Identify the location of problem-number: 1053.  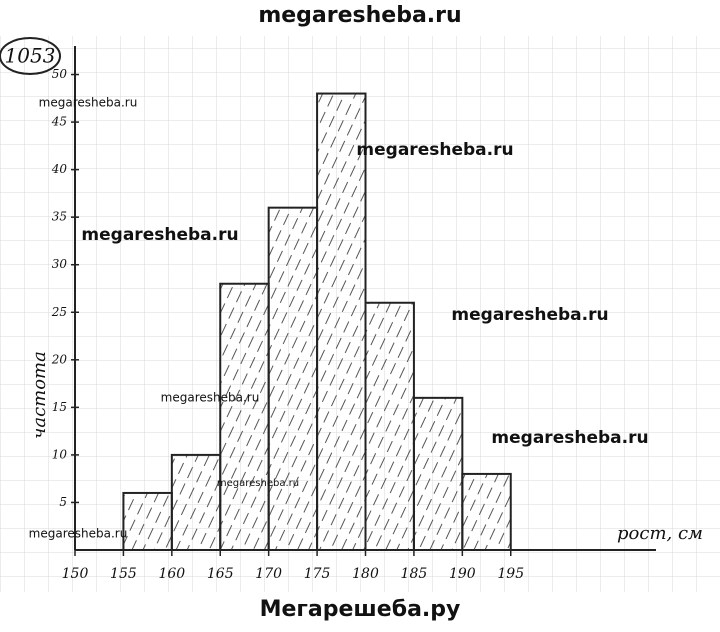
(30, 56).